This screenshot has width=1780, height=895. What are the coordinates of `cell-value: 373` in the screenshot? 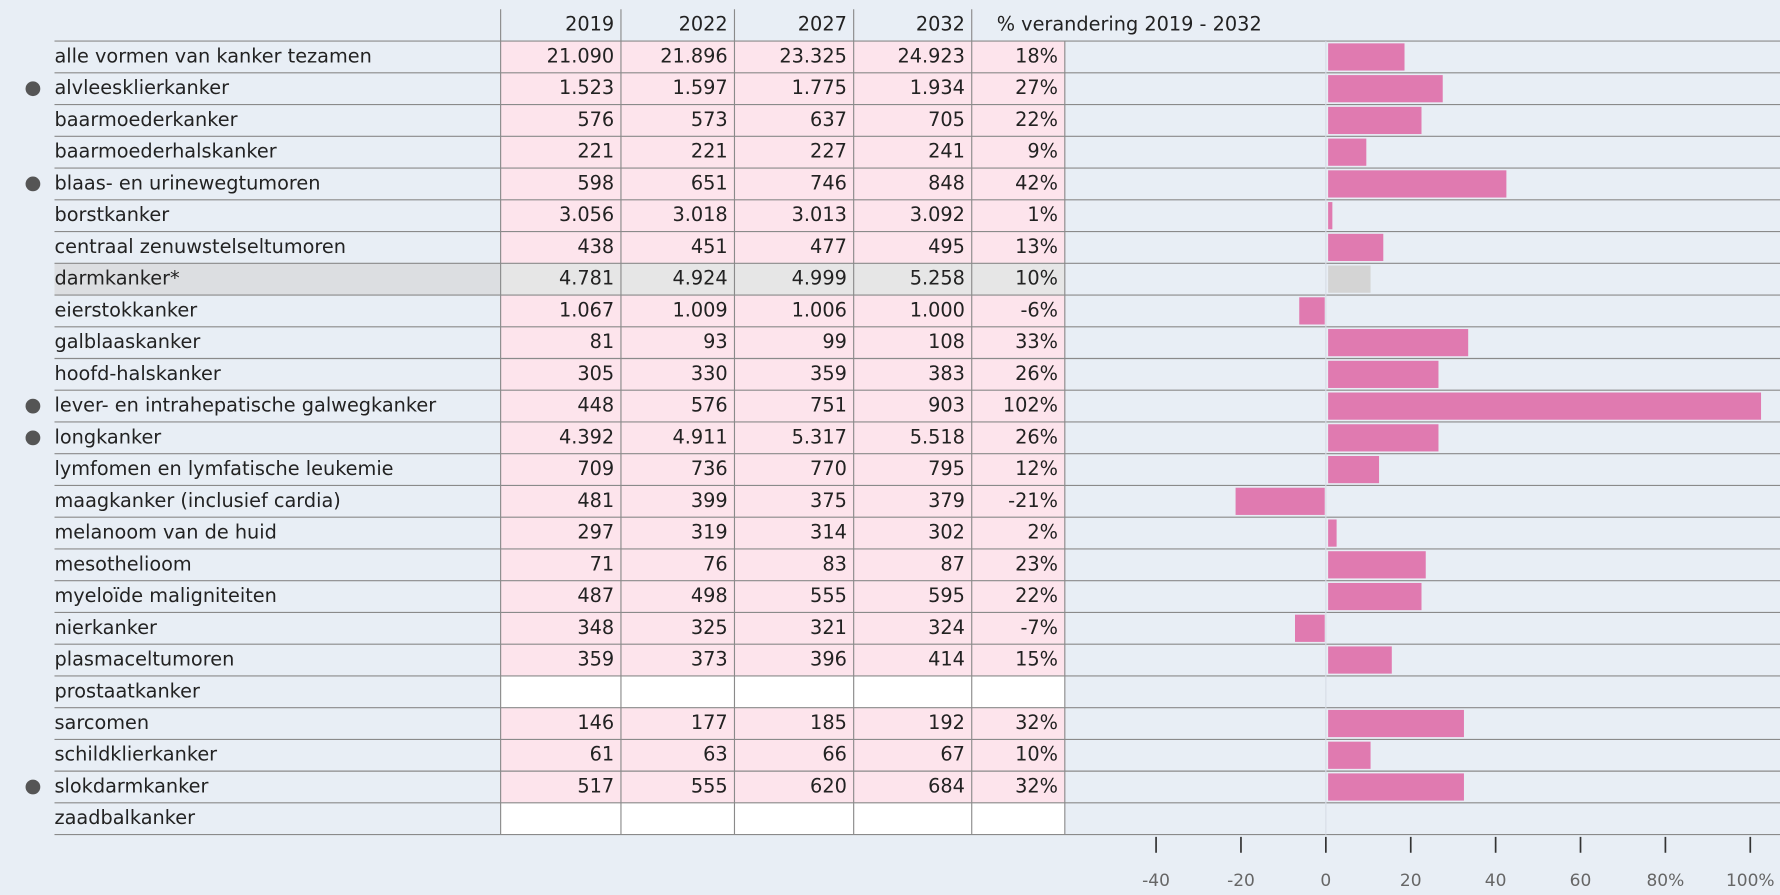 It's located at (709, 659).